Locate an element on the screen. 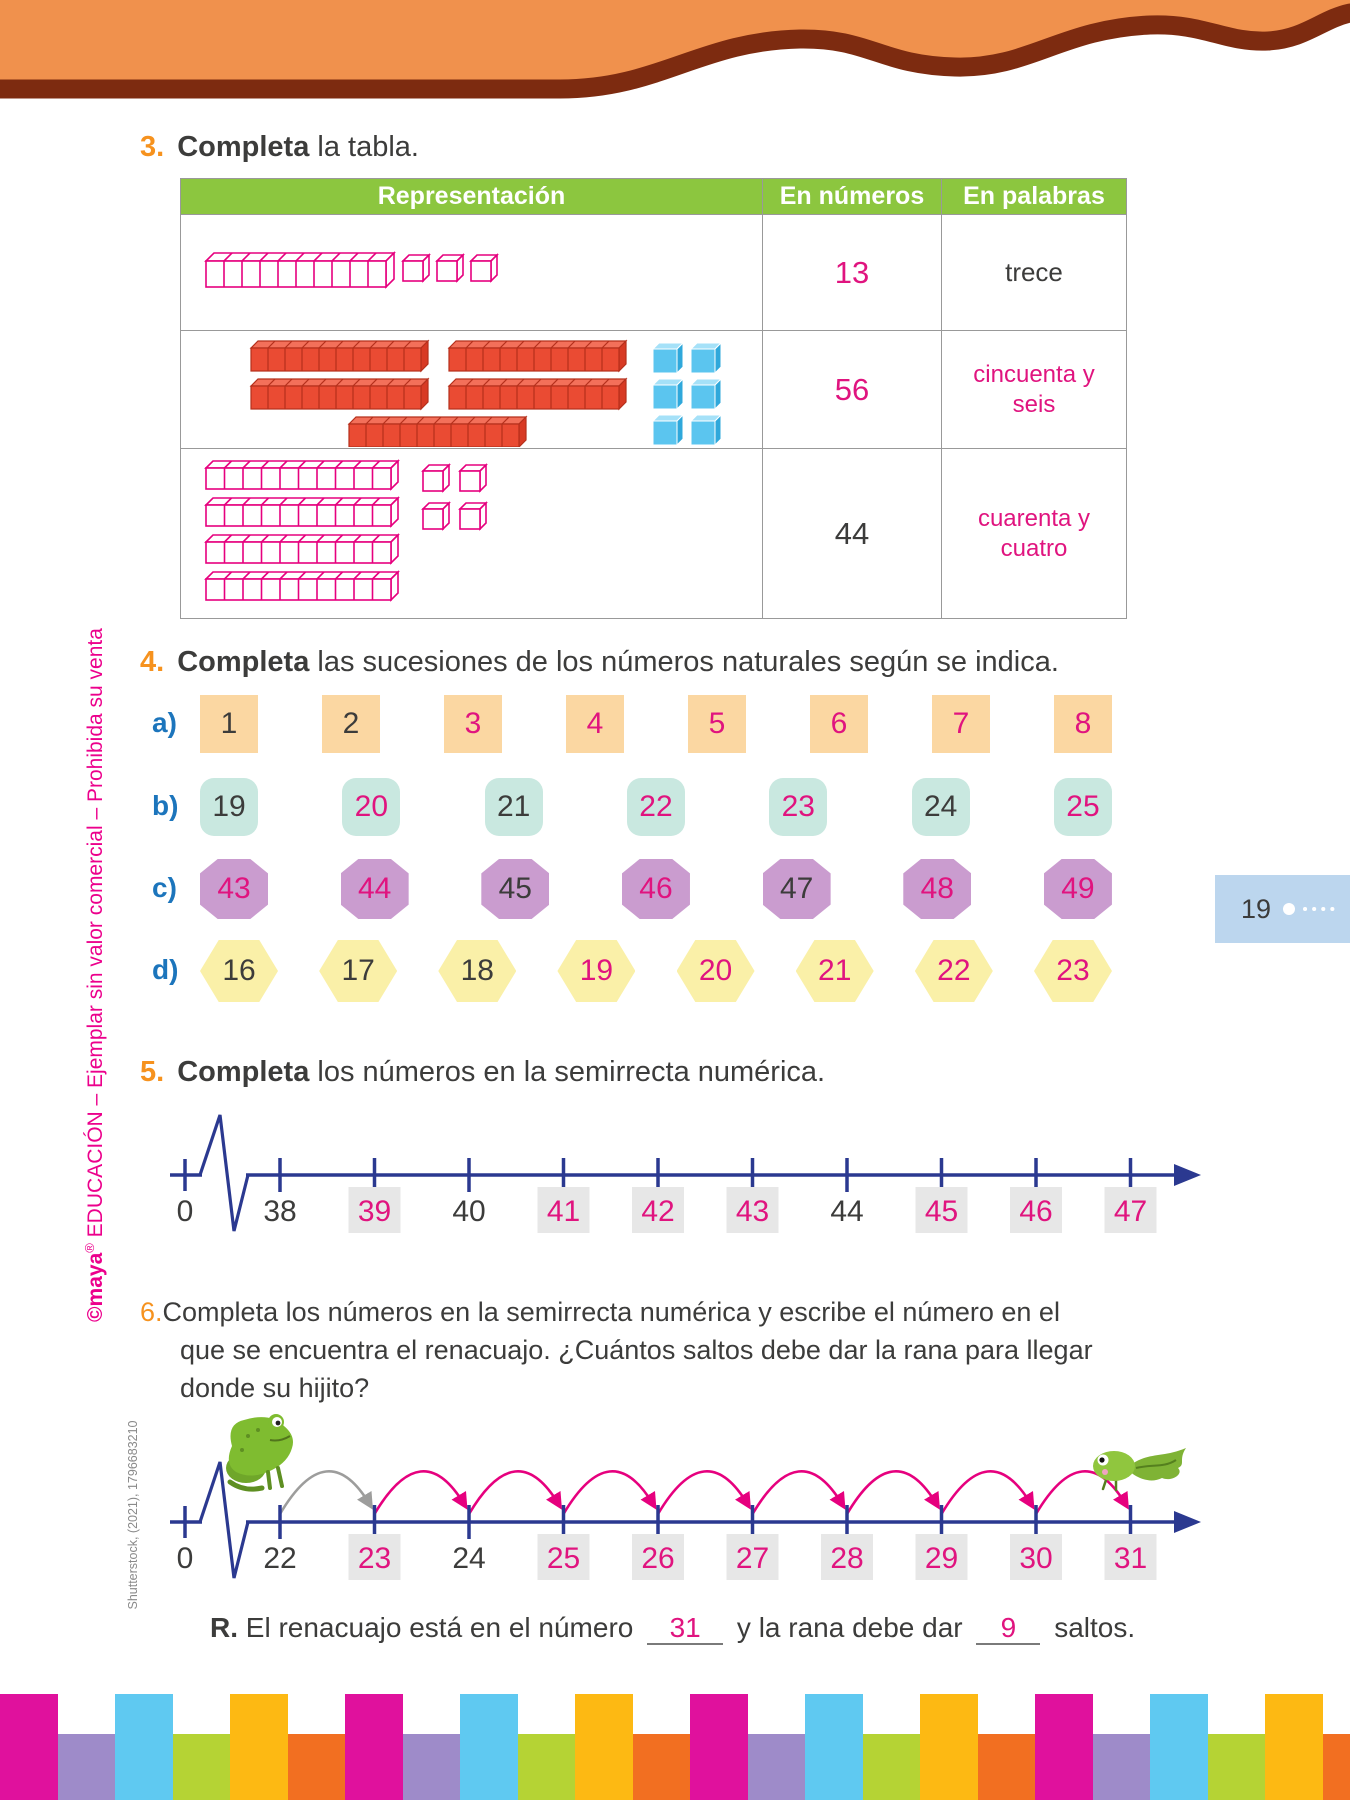 This screenshot has height=1800, width=1350. en-palabras-cell: trece is located at coordinates (1034, 273).